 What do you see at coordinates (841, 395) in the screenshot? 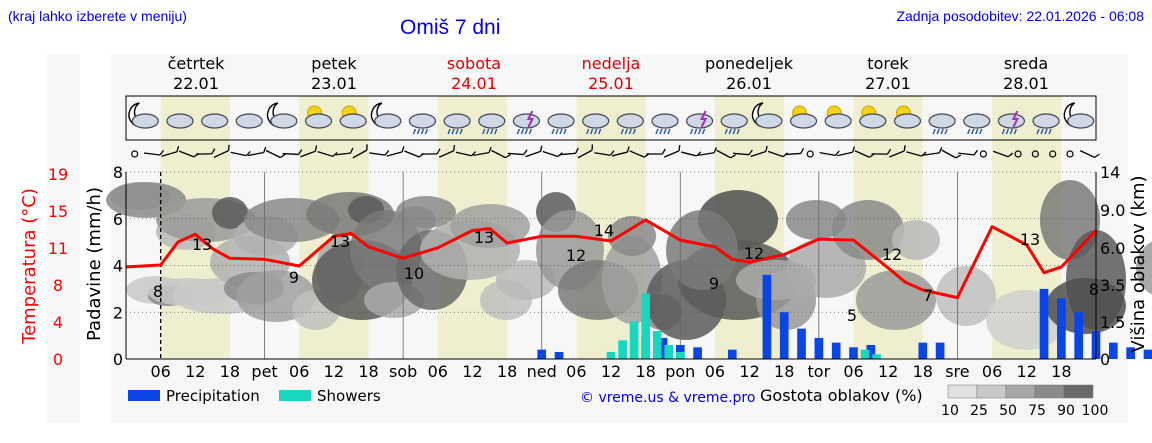
I see `cloud-density-title: Gostota oblakov (%)` at bounding box center [841, 395].